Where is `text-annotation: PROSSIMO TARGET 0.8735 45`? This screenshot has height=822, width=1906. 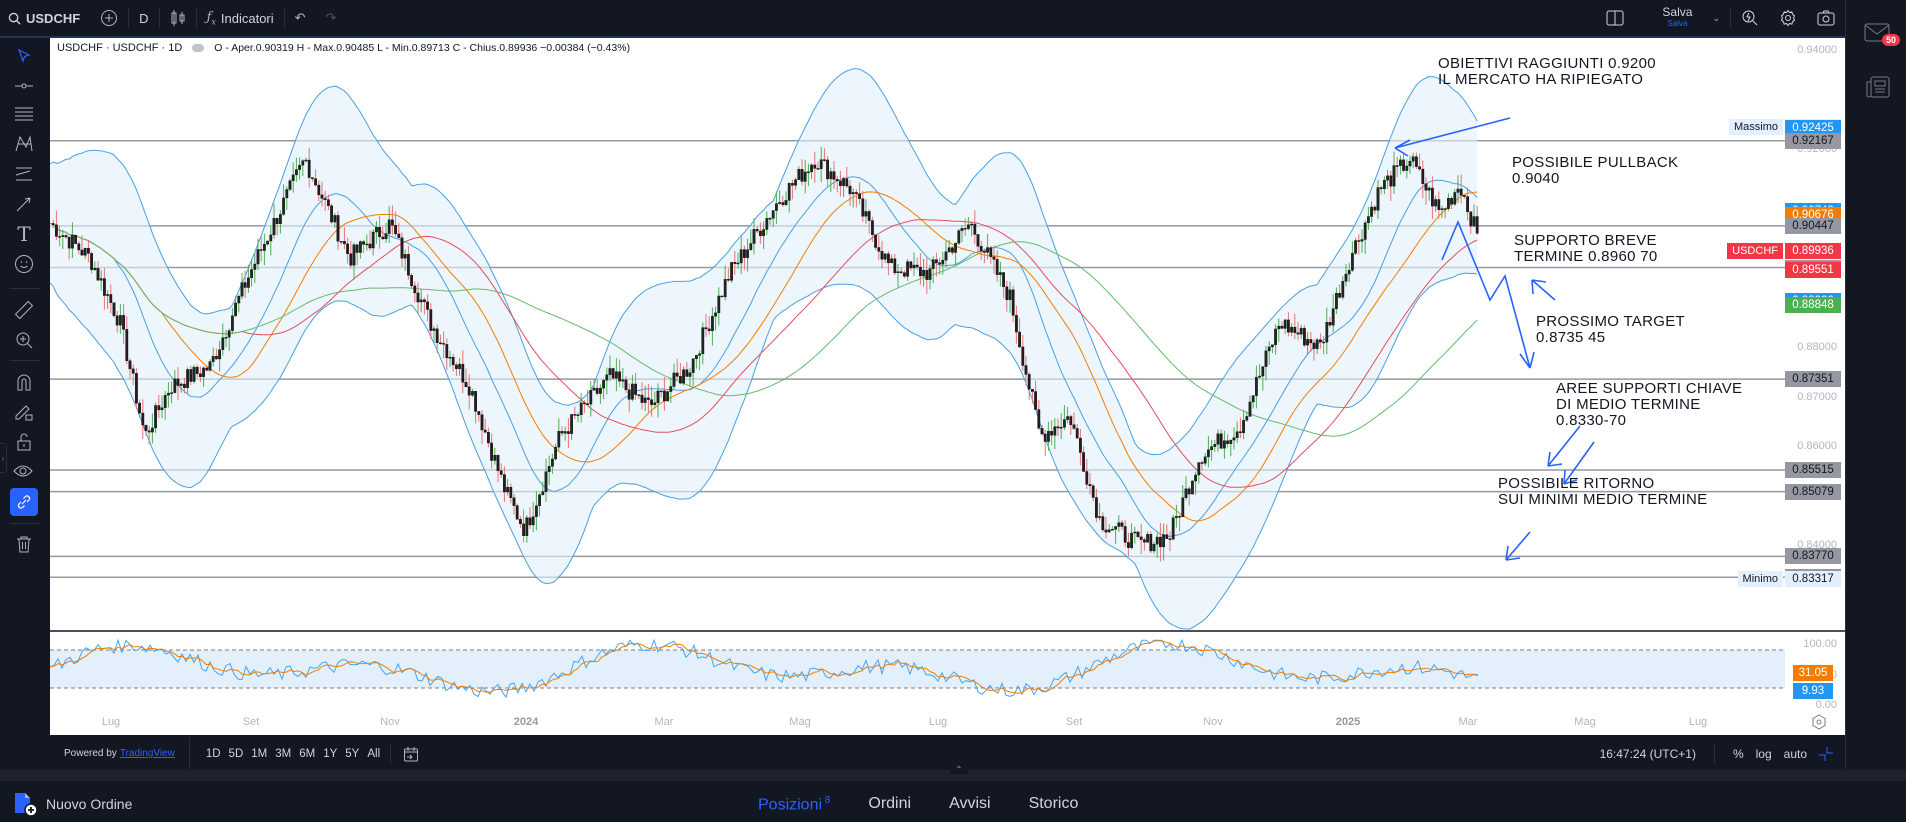
text-annotation: PROSSIMO TARGET 0.8735 45 is located at coordinates (1610, 329).